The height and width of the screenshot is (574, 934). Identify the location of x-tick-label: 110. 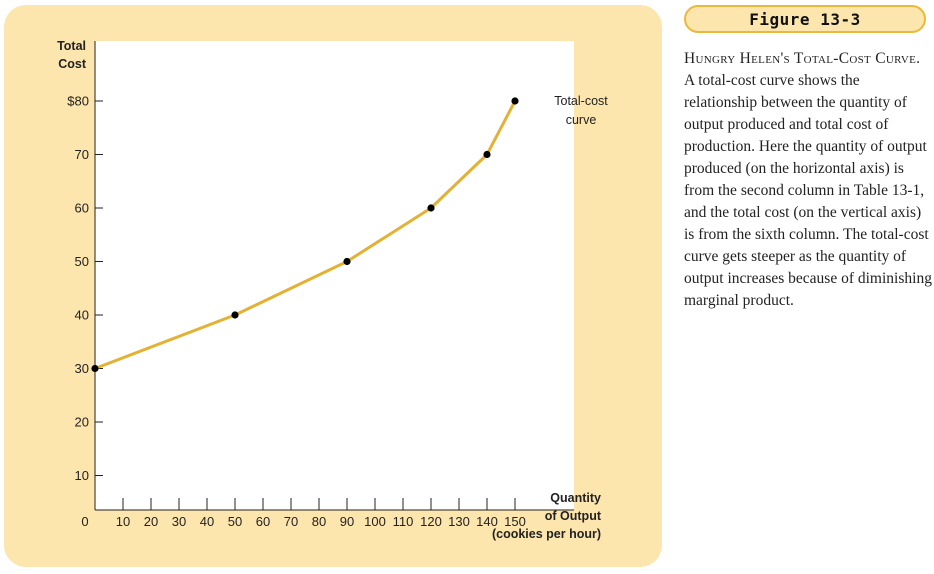
(403, 521).